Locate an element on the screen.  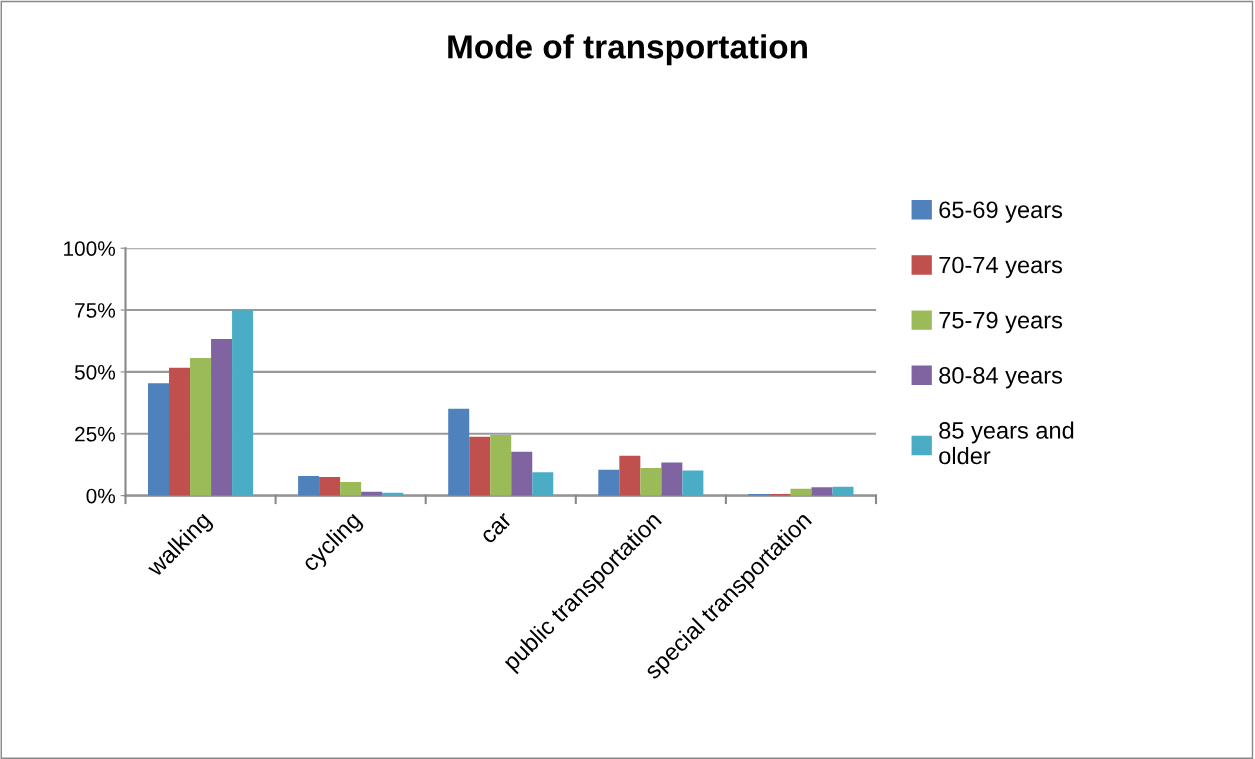
legend-label: 80-84 years is located at coordinates (1001, 378).